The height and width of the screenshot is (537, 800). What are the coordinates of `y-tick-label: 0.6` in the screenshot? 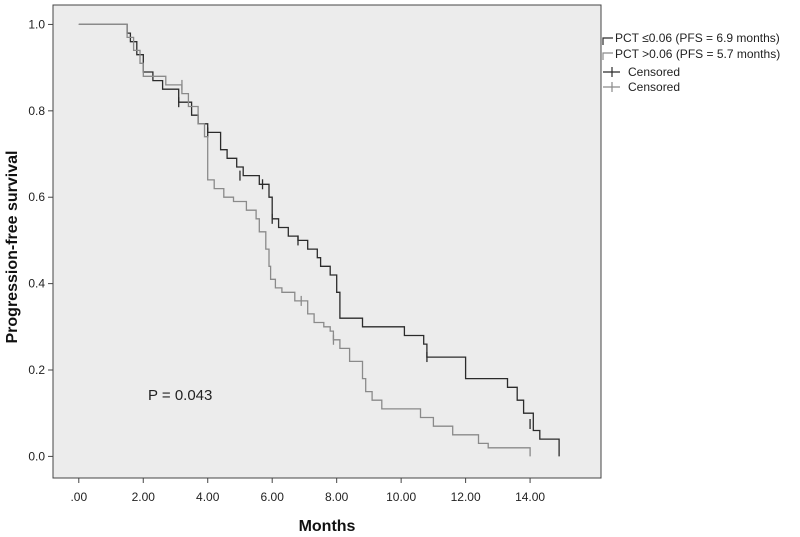 It's located at (36, 197).